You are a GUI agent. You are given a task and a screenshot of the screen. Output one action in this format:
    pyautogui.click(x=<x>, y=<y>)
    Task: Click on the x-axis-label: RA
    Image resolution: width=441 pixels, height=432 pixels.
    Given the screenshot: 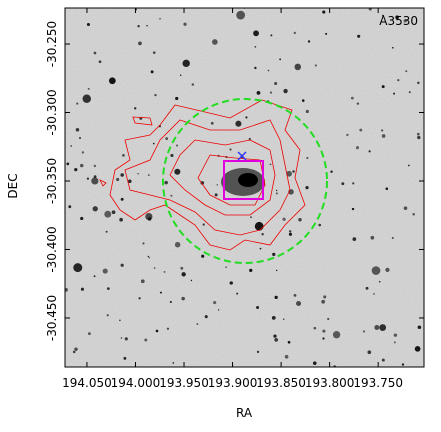 What is the action you would take?
    pyautogui.click(x=244, y=413)
    